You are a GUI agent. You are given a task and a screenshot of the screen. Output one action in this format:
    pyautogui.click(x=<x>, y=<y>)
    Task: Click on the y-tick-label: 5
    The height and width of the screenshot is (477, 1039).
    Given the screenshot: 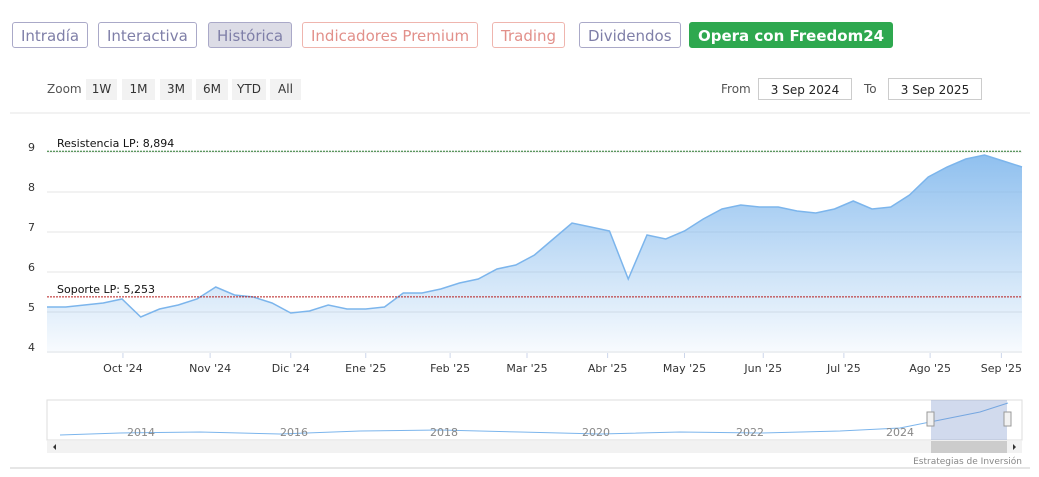 What is the action you would take?
    pyautogui.click(x=31, y=307)
    